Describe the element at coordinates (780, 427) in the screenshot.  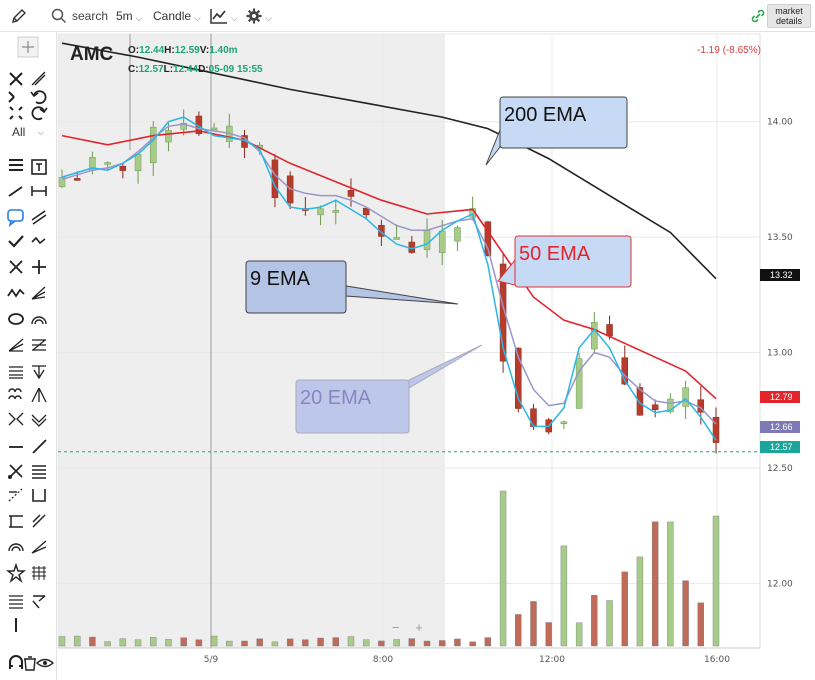
I see `price-tag-ema20: 12.66` at that location.